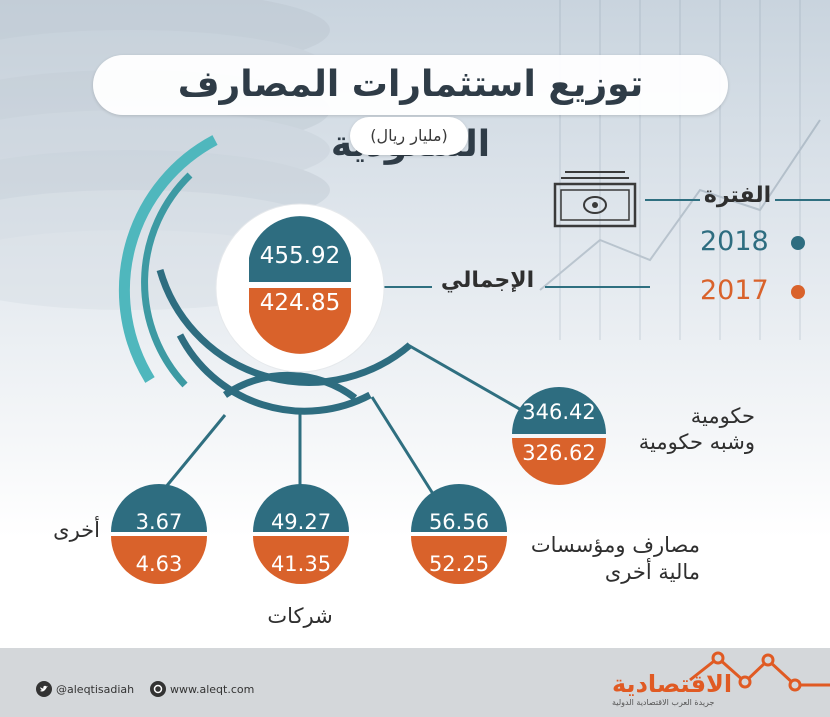 The width and height of the screenshot is (830, 717). I want to click on government-circle, so click(559, 436).